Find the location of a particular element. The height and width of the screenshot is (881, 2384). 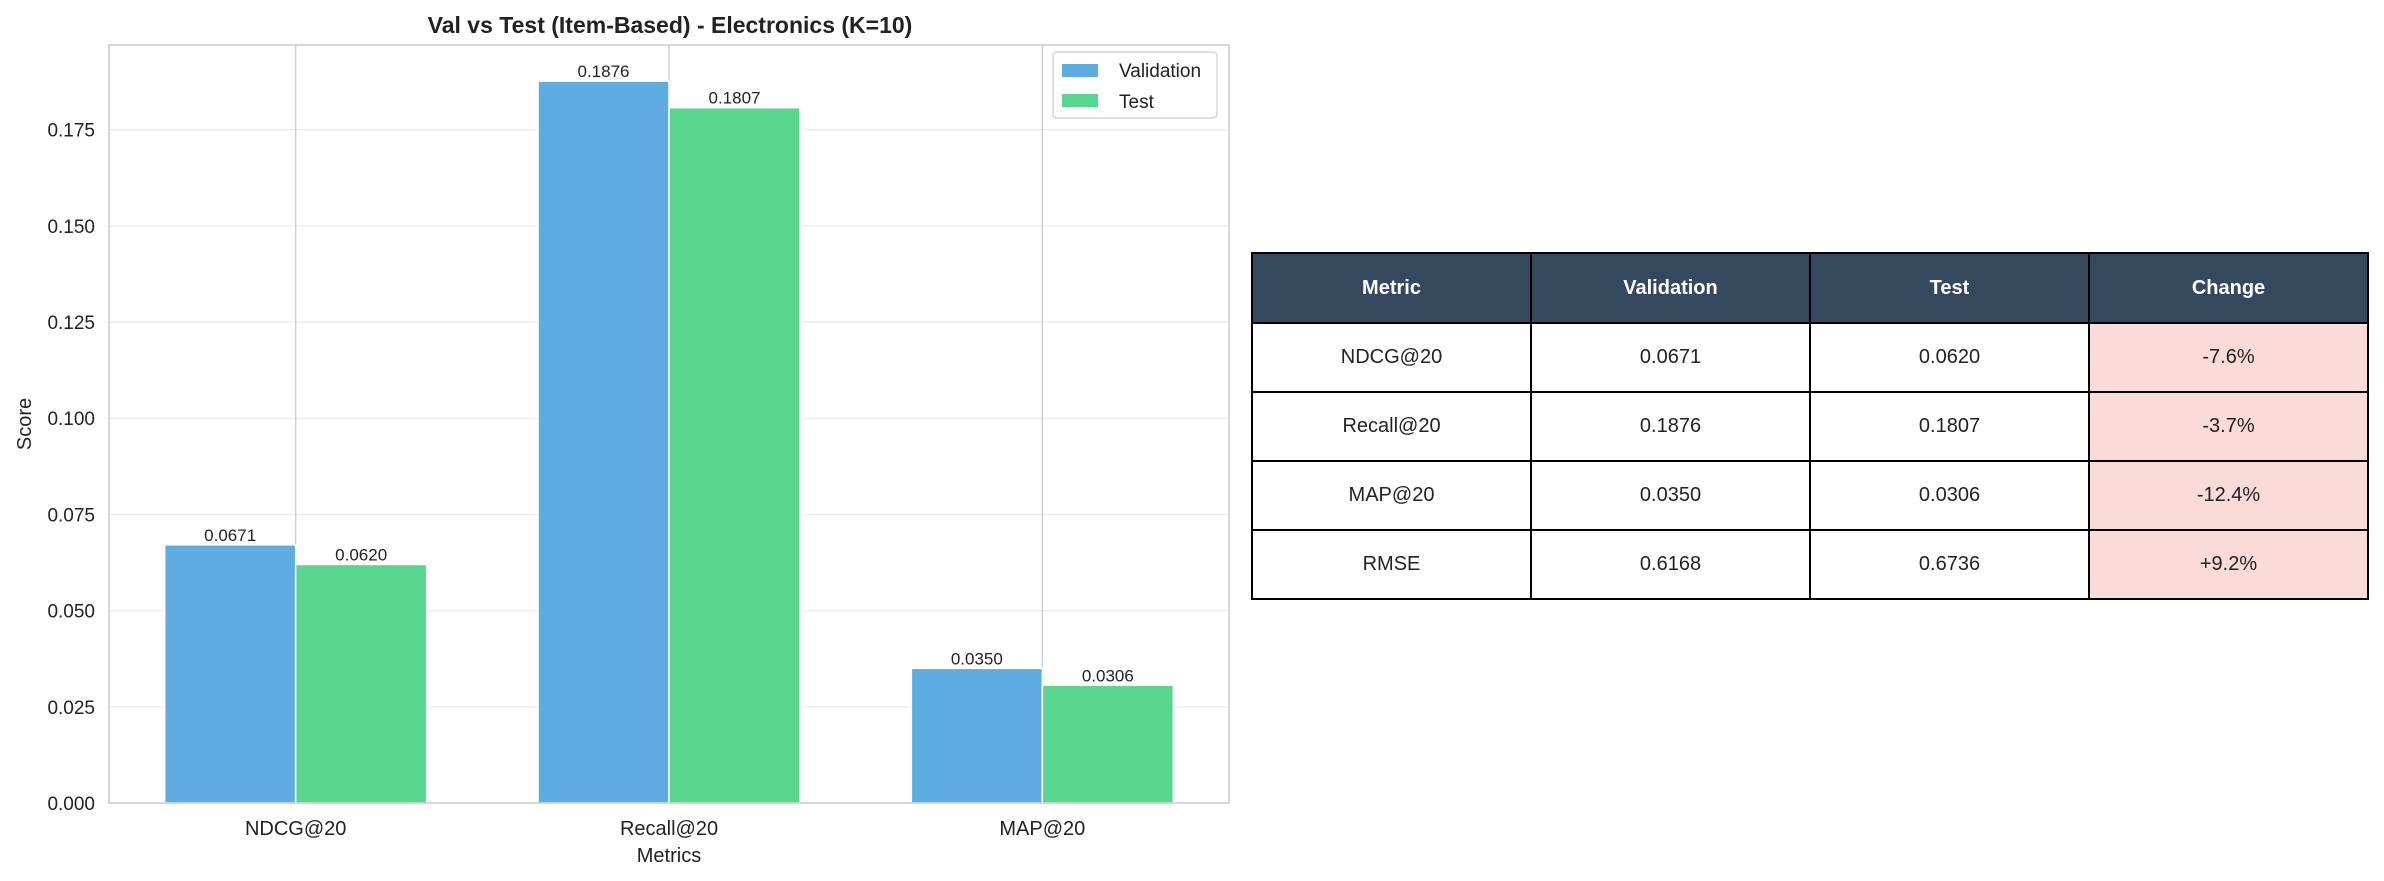

bar-value-label: 0.0671 is located at coordinates (230, 535).